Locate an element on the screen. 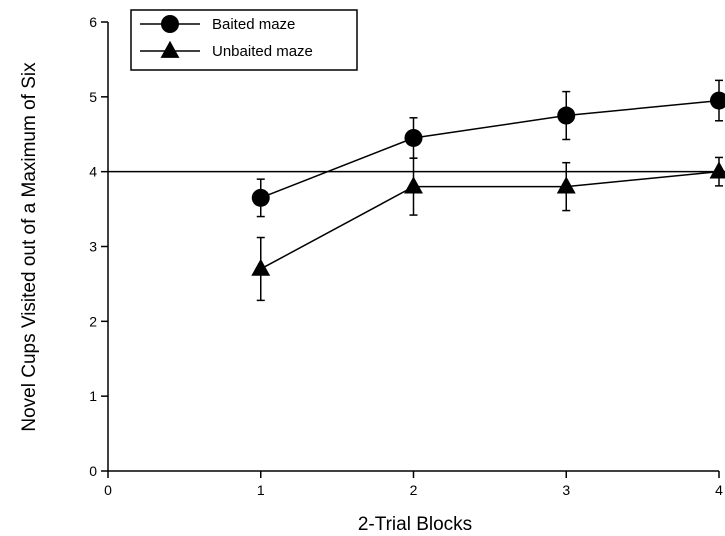 The image size is (725, 536). y-tick-label: 3 is located at coordinates (93, 247).